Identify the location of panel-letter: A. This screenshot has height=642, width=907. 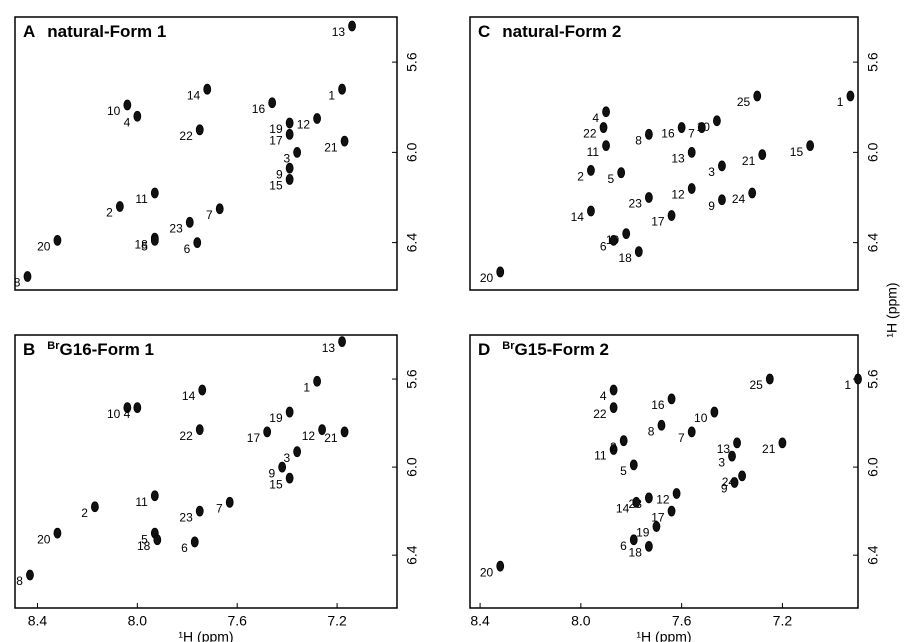
(29, 31).